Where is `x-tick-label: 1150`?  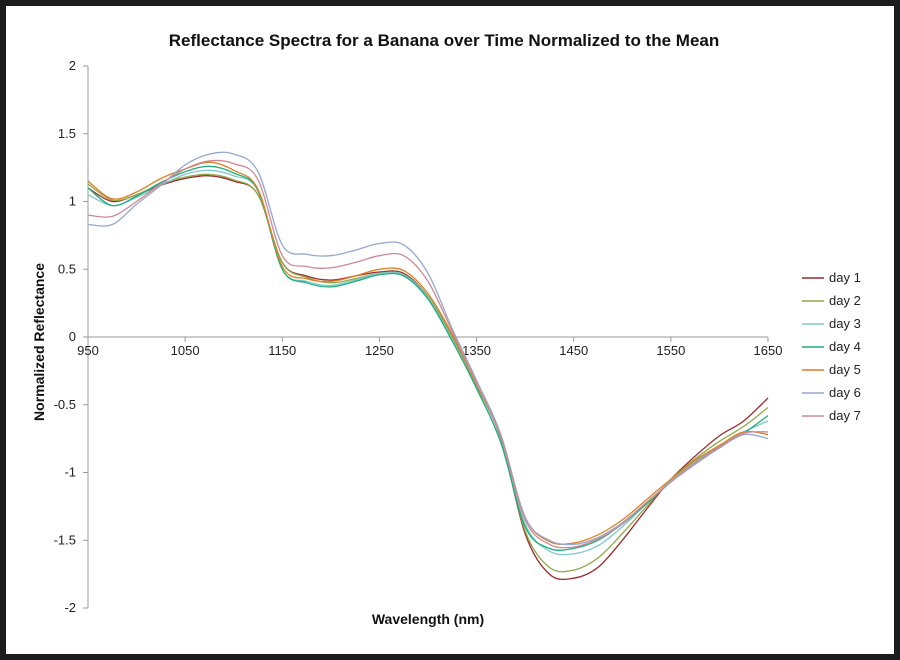 x-tick-label: 1150 is located at coordinates (282, 350).